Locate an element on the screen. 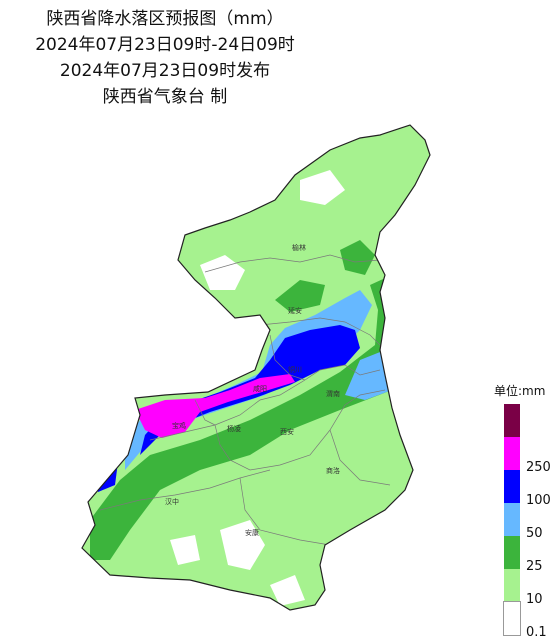  band-25-50-east is located at coordinates (368, 375).